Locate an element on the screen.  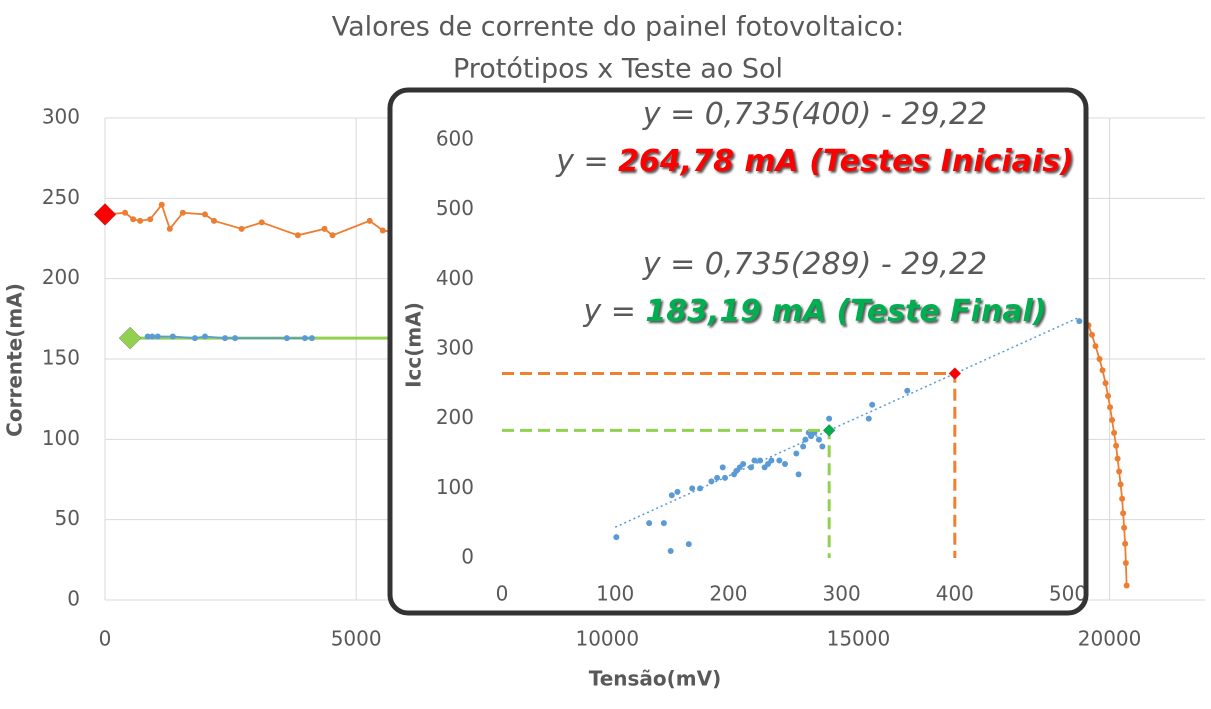
y-axis-title: Corrente(mA) is located at coordinates (15, 360).